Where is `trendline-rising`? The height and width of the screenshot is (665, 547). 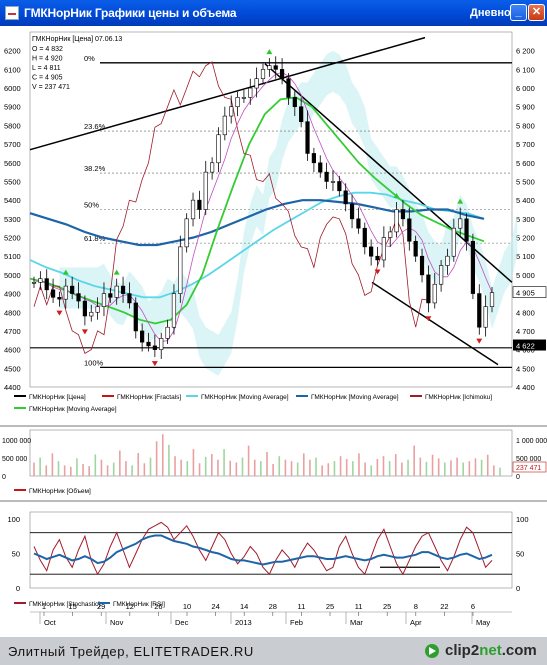
trendline-rising is located at coordinates (227, 93).